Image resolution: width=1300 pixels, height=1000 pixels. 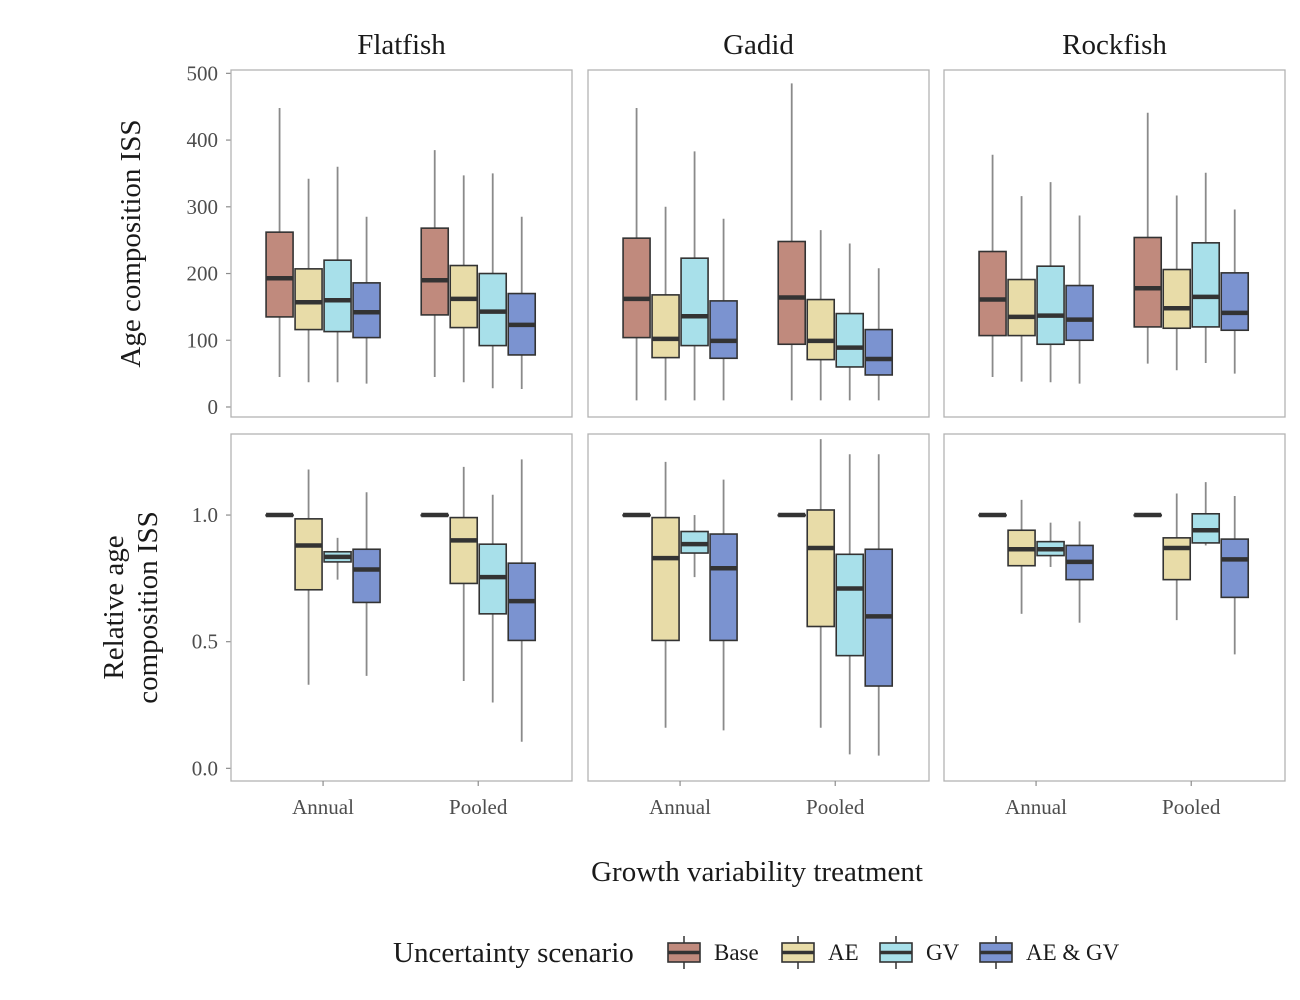 I want to click on y-tick-label: 0, so click(x=213, y=407).